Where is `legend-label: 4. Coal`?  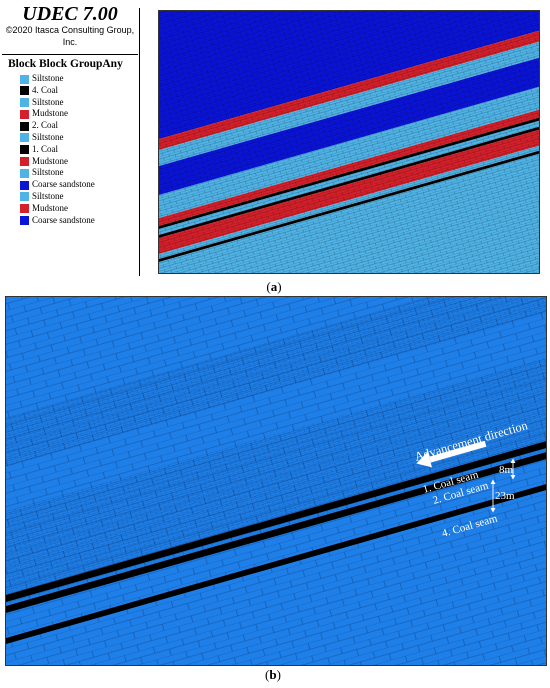
legend-label: 4. Coal is located at coordinates (45, 89).